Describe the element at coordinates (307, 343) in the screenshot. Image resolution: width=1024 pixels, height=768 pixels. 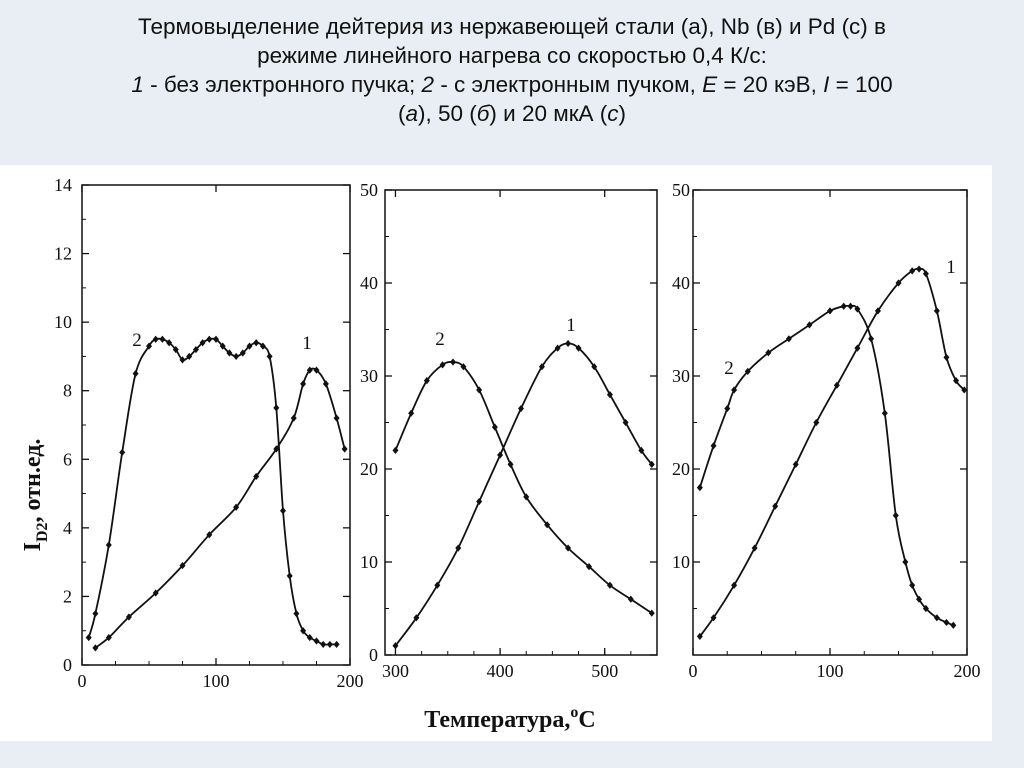
I see `panel-a-curve-label-1: 1` at that location.